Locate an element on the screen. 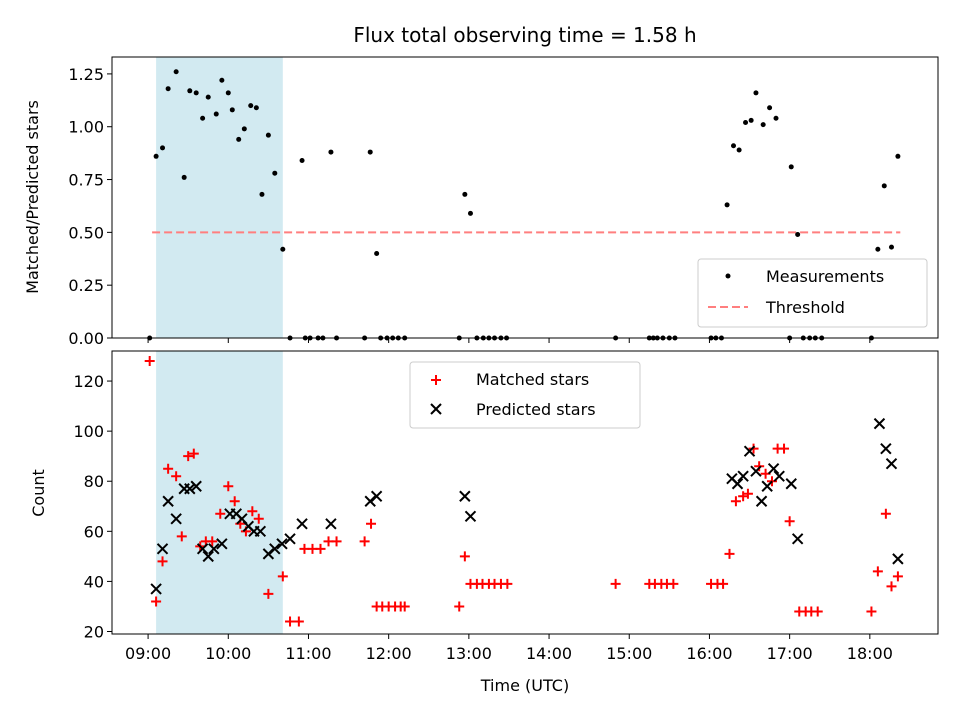 The height and width of the screenshot is (720, 960). top-y-ticks: 0.00 0.25 0.50 0.75 1.00 1.25 is located at coordinates (90, 206).